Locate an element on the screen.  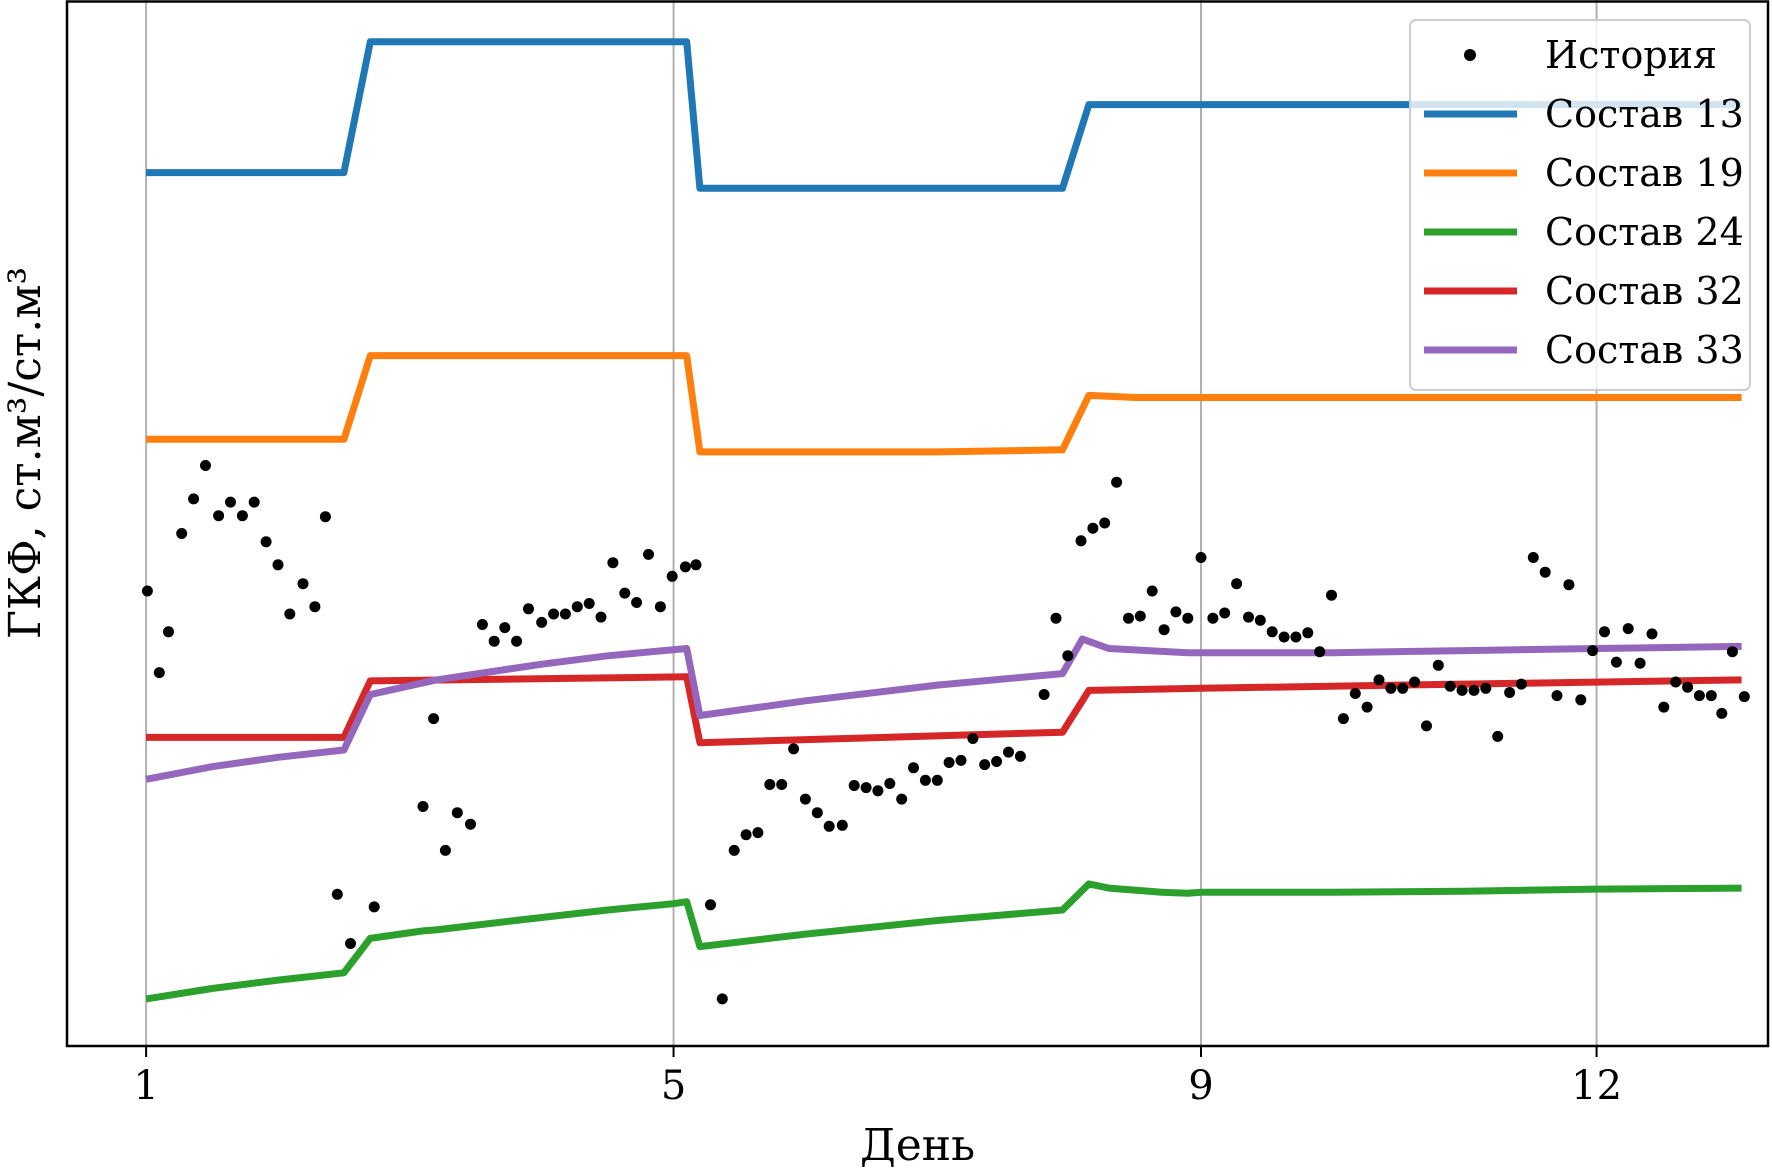
x-axis-ticks: 1 5 9 12 is located at coordinates (877, 1077).